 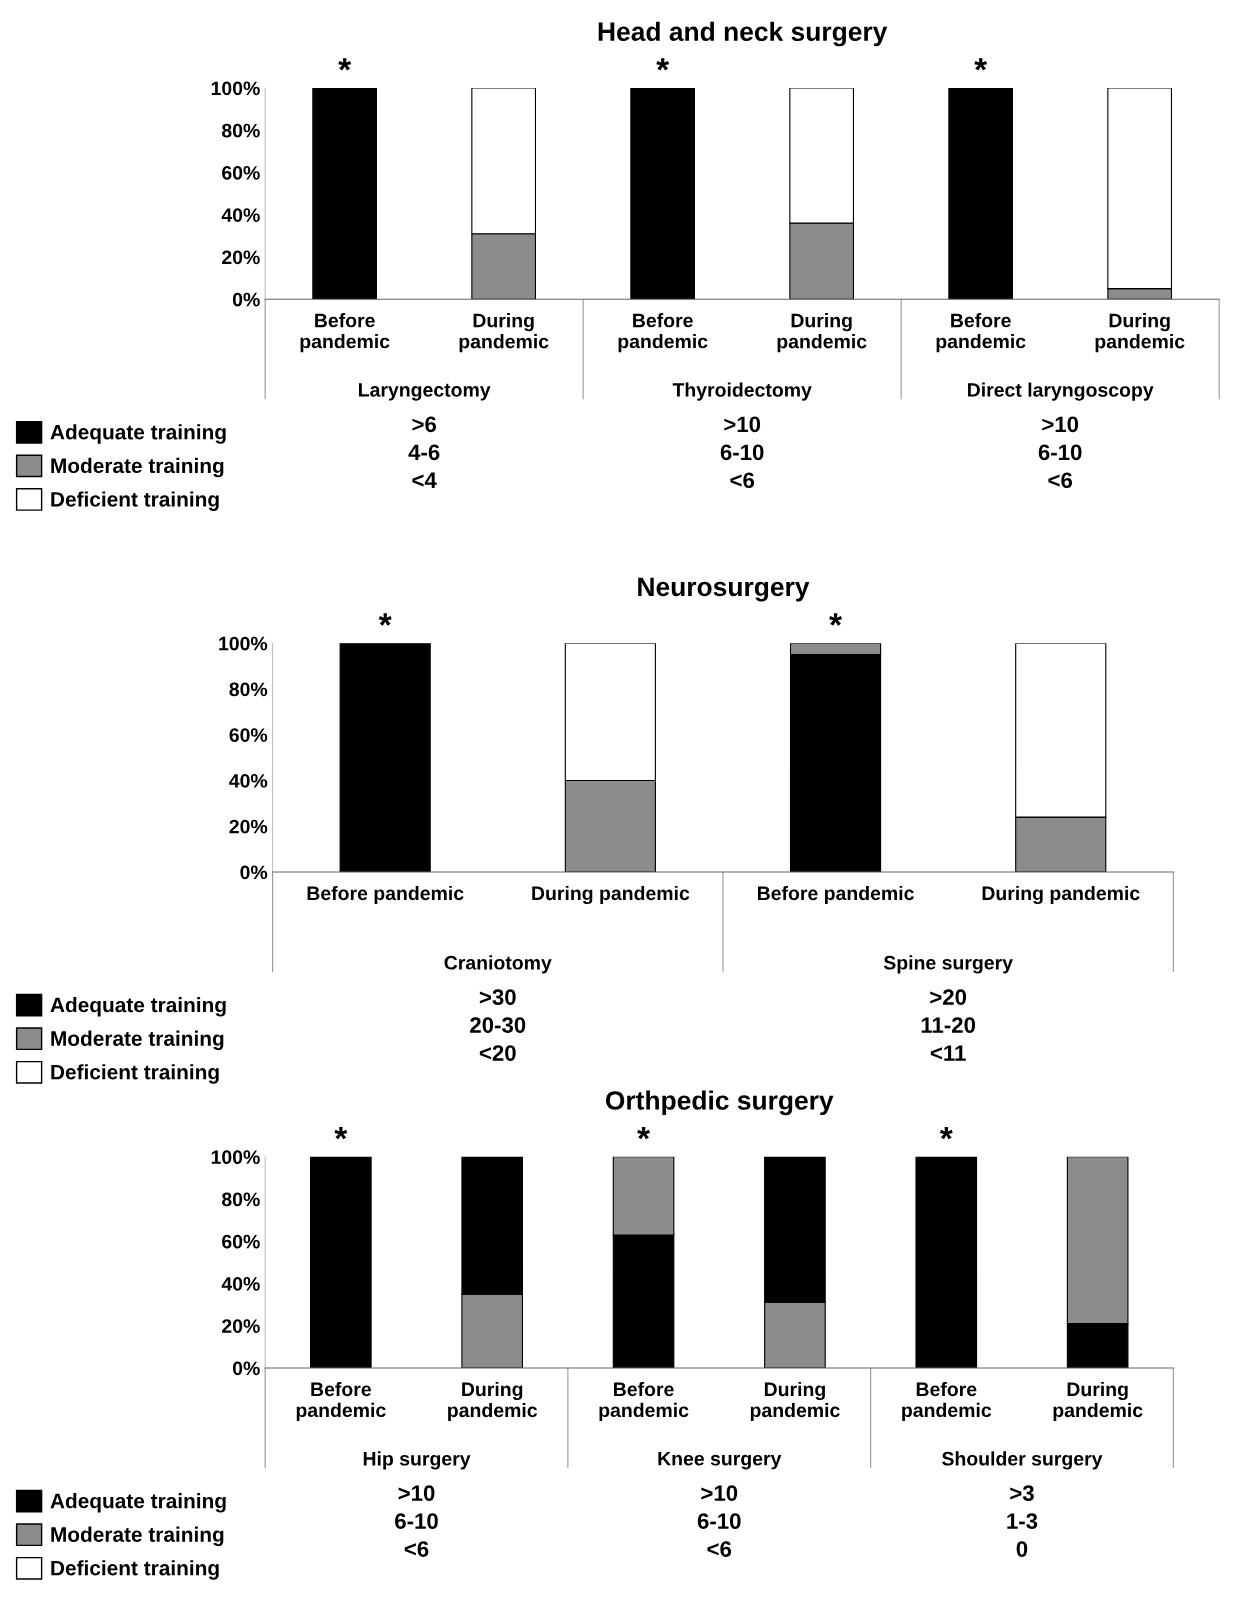 What do you see at coordinates (425, 392) in the screenshot?
I see `text: Laryngectomy` at bounding box center [425, 392].